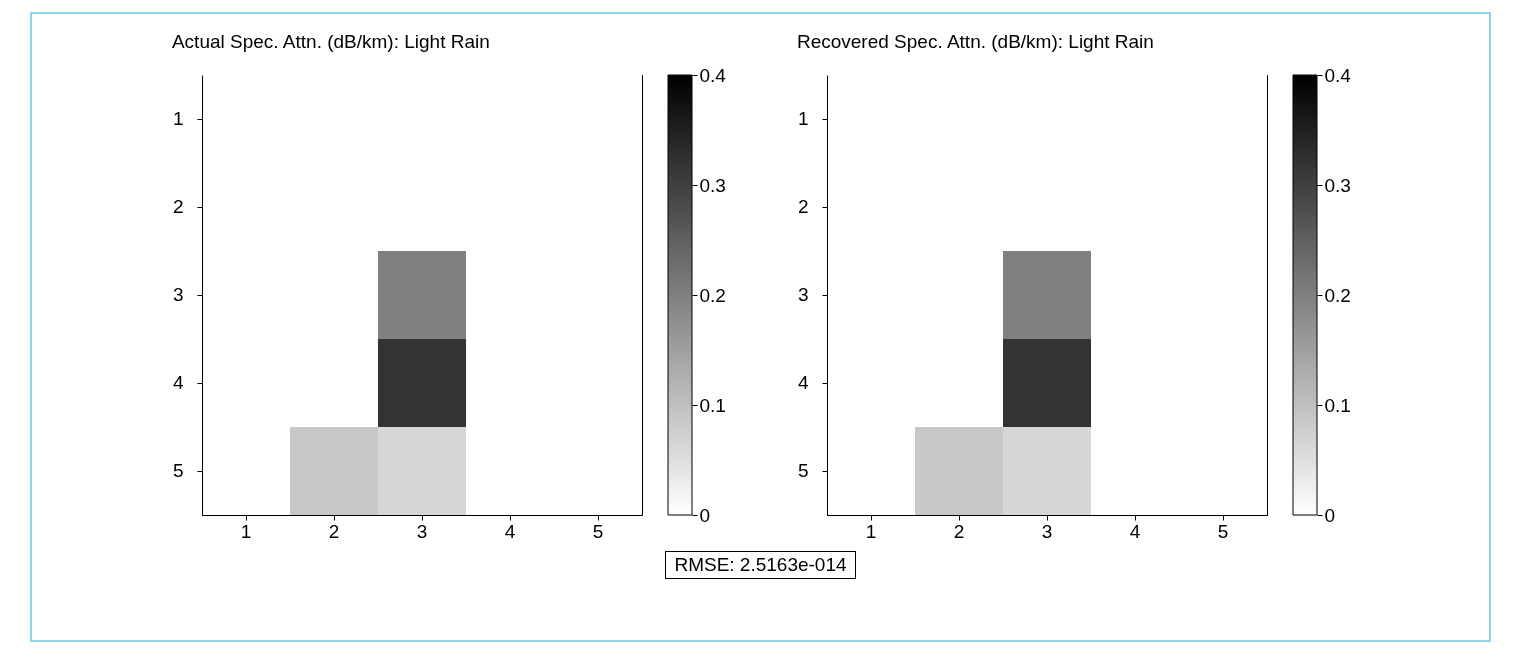 The width and height of the screenshot is (1521, 658). I want to click on chart-title: Actual Spec. Attn. (dB/km): Light Rain, so click(330, 41).